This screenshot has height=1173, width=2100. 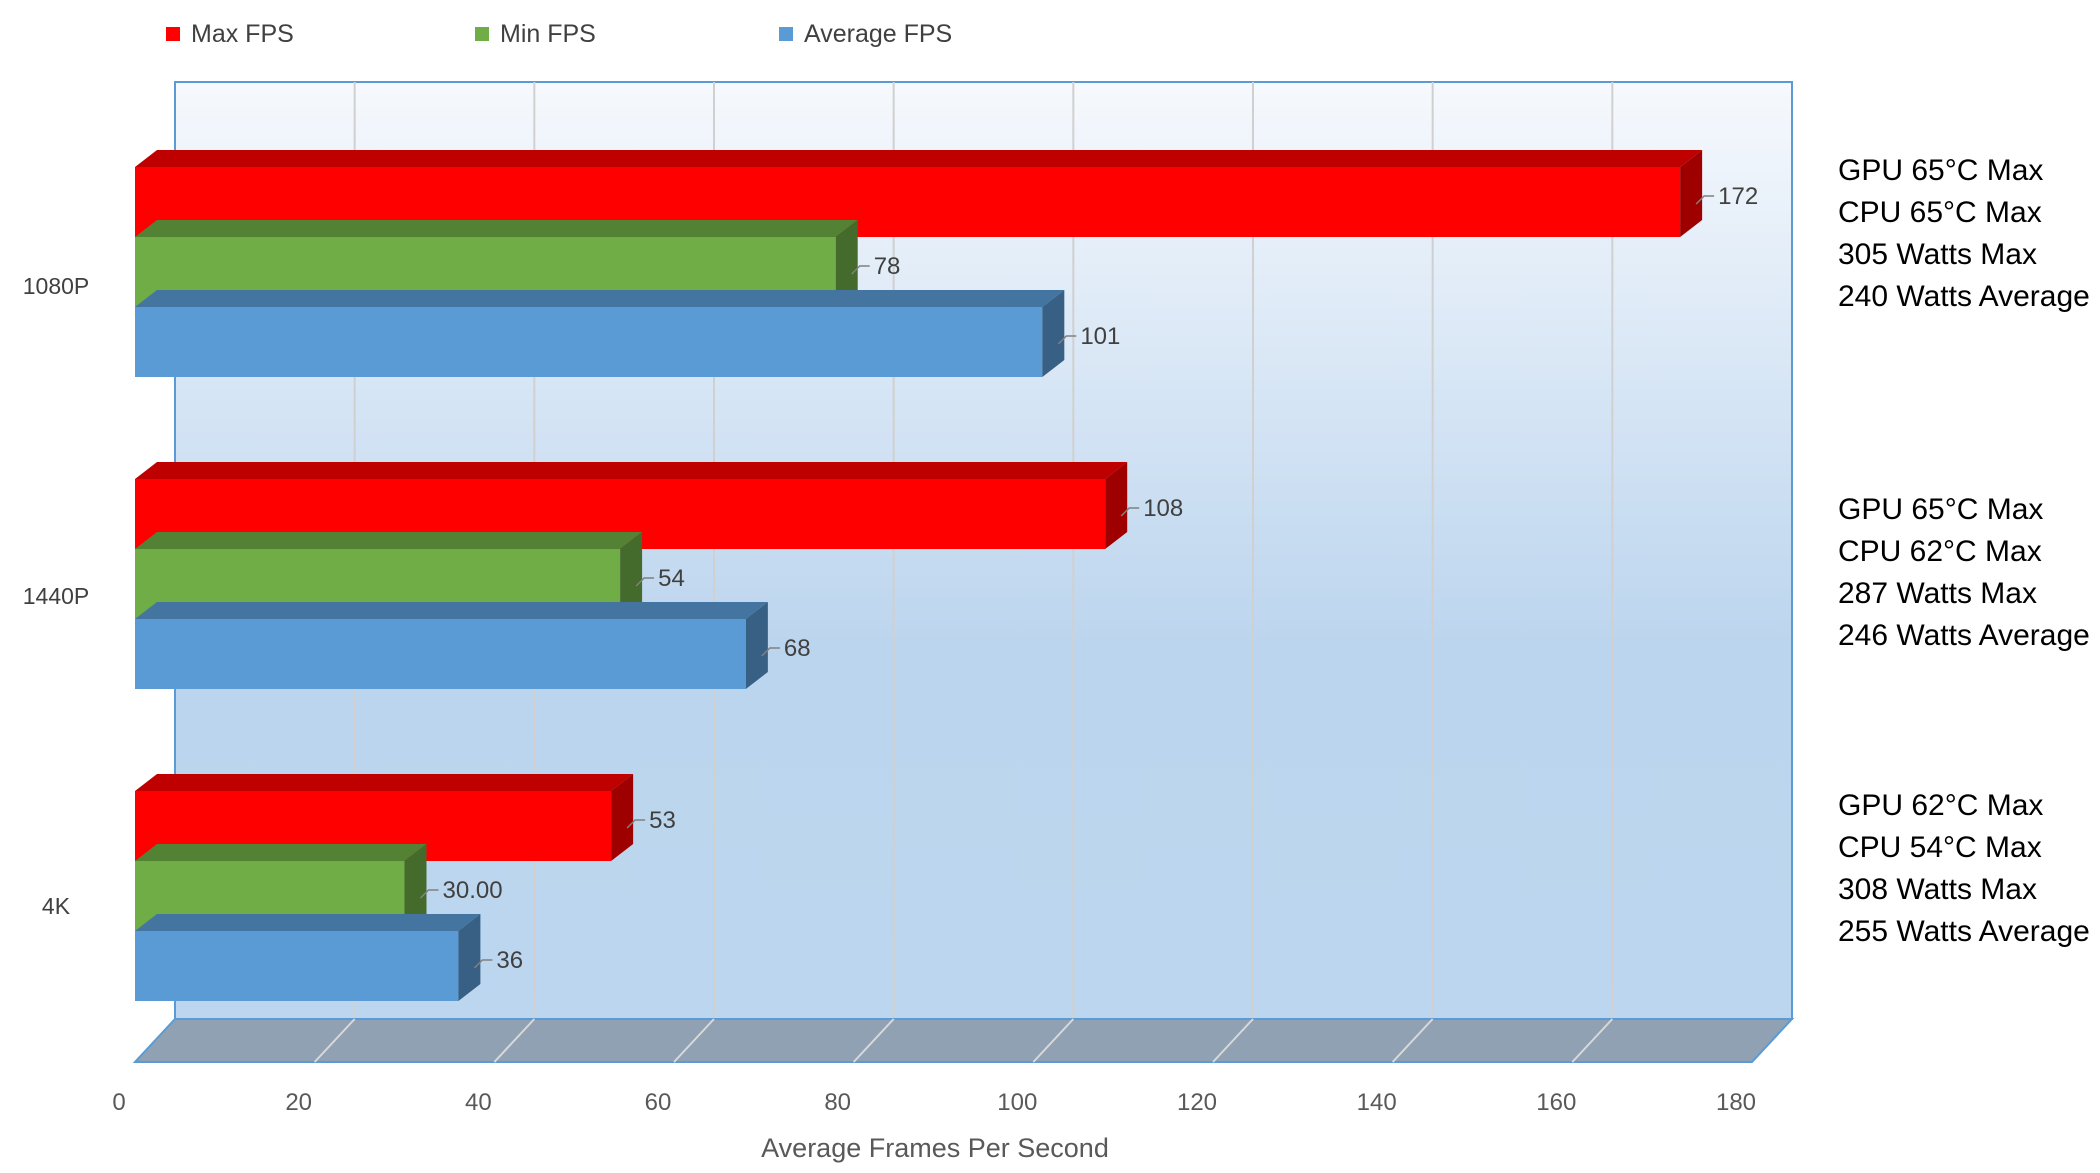 I want to click on legend-label: Max FPS, so click(x=242, y=34).